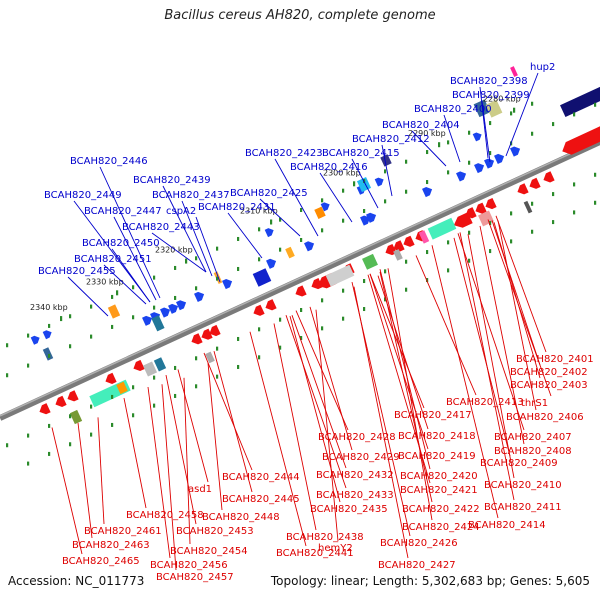 The height and width of the screenshot is (600, 600). What do you see at coordinates (439, 476) in the screenshot?
I see `reverse-gene-label: BCAH820_2420` at bounding box center [439, 476].